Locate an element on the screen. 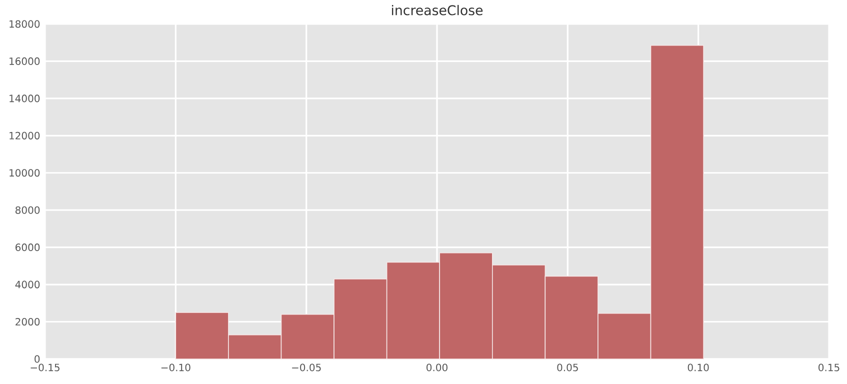  y-tick-label: 8000 is located at coordinates (28, 210).